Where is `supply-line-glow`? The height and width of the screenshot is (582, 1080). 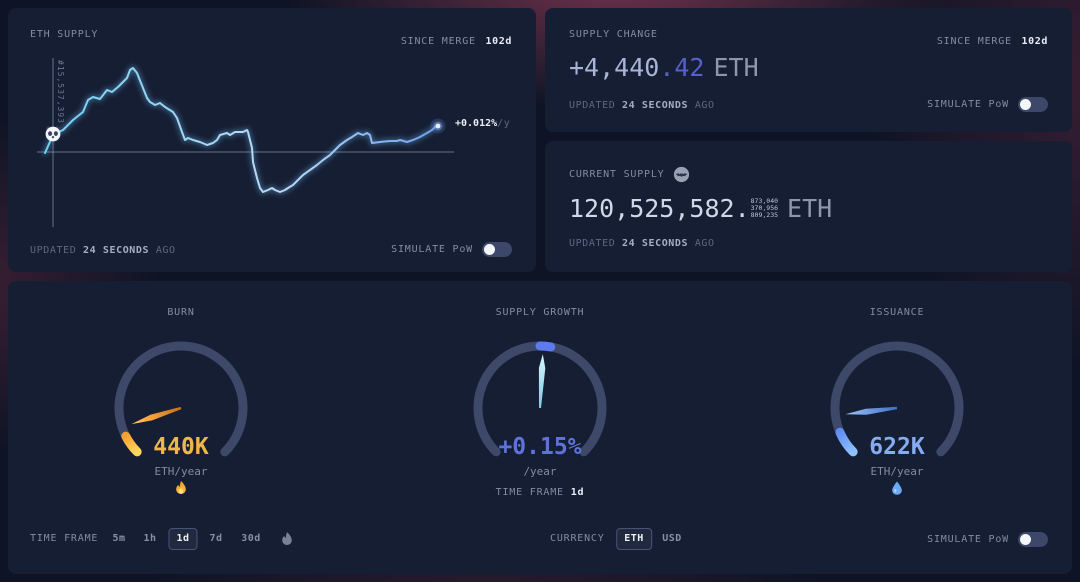
supply-line-glow is located at coordinates (241, 130).